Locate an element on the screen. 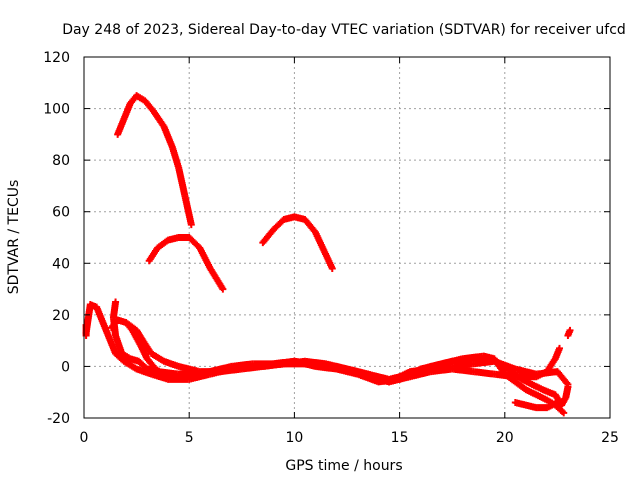 Image resolution: width=640 pixels, height=480 pixels. y-tick-label: 100 is located at coordinates (56, 110).